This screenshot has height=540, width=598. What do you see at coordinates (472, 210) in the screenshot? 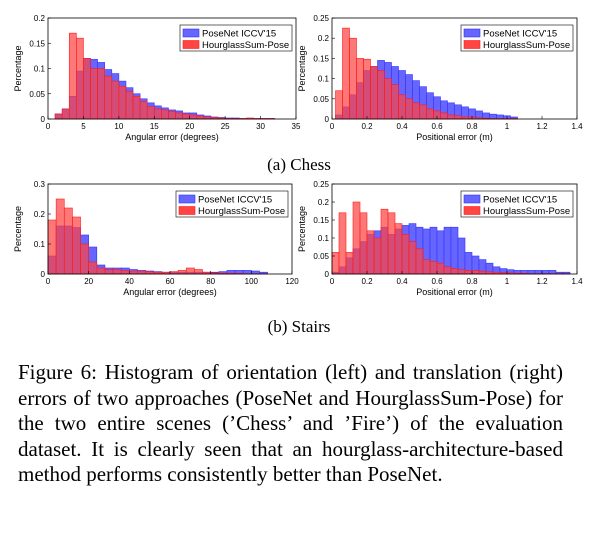
I see `legend-swatch-hourglass` at bounding box center [472, 210].